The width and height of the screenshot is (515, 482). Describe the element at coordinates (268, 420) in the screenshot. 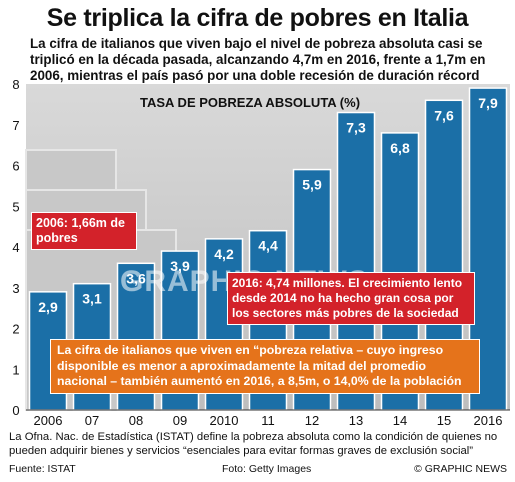

I see `x-tick-label: 11` at that location.